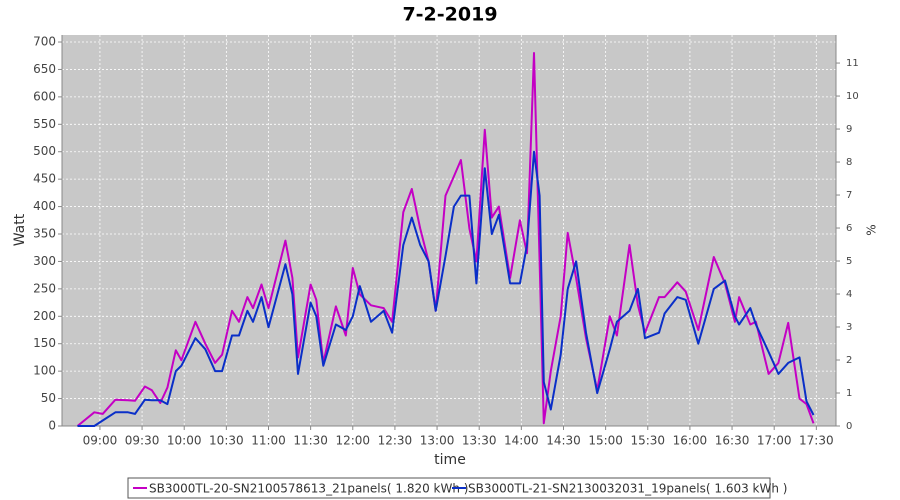 The width and height of the screenshot is (900, 500). I want to click on x-tick-label: 14:00, so click(521, 441).